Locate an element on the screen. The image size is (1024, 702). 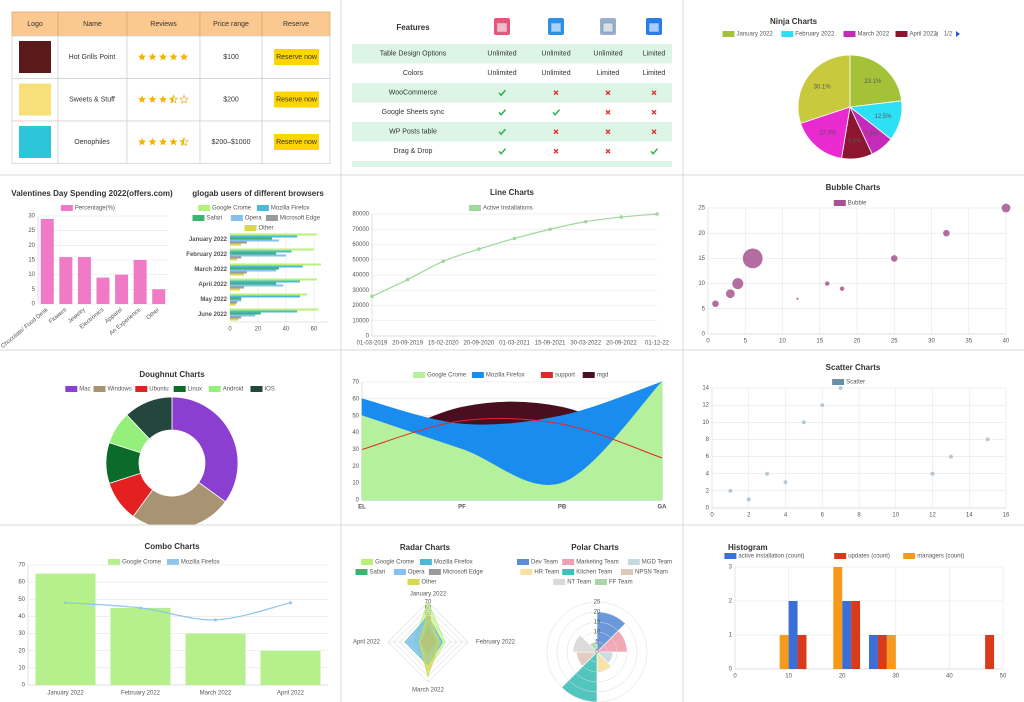
y-tick-label: January 2022 is located at coordinates (208, 240).